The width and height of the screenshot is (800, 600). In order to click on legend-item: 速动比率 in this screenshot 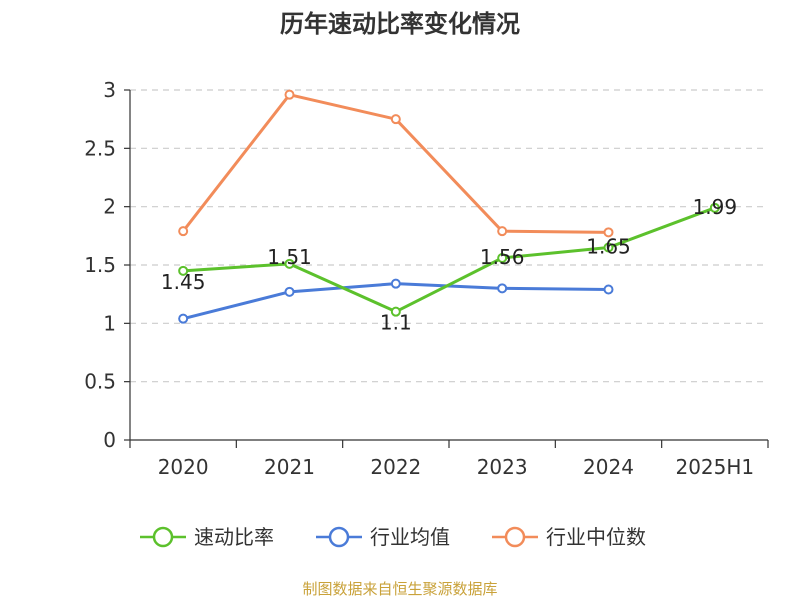, I will do `click(207, 537)`.